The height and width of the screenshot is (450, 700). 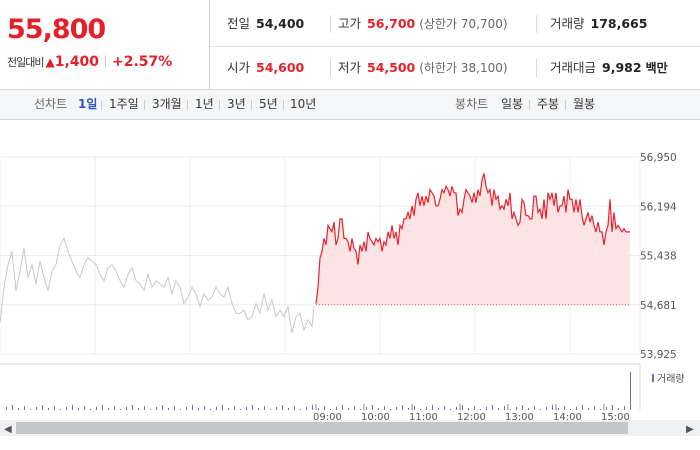 I want to click on y-tick-label: 54,681, so click(x=658, y=306).